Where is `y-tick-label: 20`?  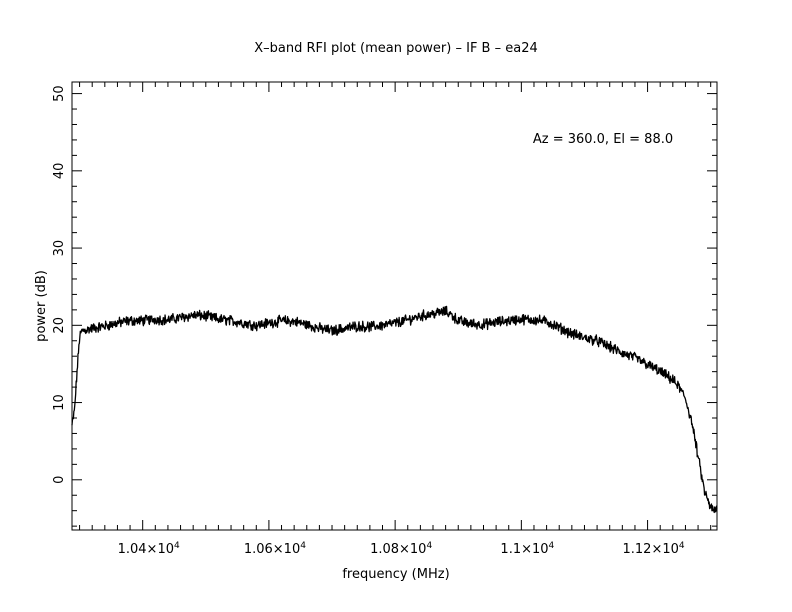
y-tick-label: 20 is located at coordinates (59, 325).